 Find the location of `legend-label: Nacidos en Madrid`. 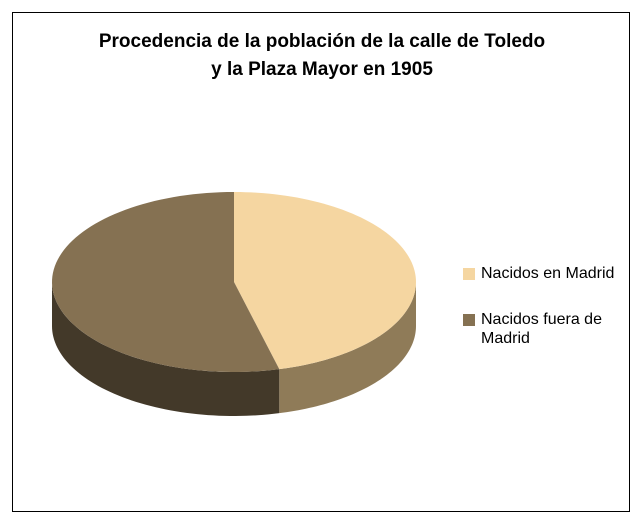

legend-label: Nacidos en Madrid is located at coordinates (548, 273).